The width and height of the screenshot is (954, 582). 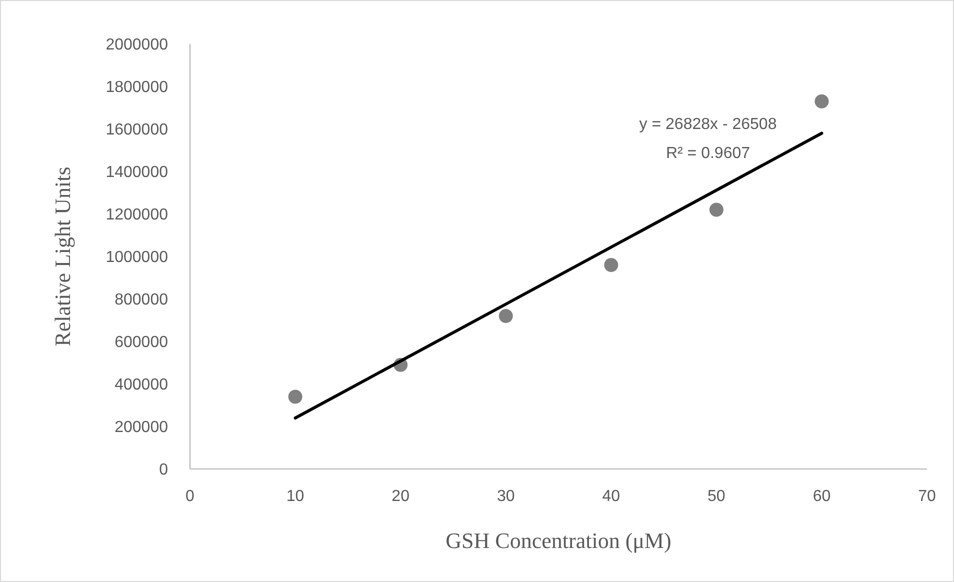 What do you see at coordinates (137, 173) in the screenshot?
I see `y-tick-label: 1400000` at bounding box center [137, 173].